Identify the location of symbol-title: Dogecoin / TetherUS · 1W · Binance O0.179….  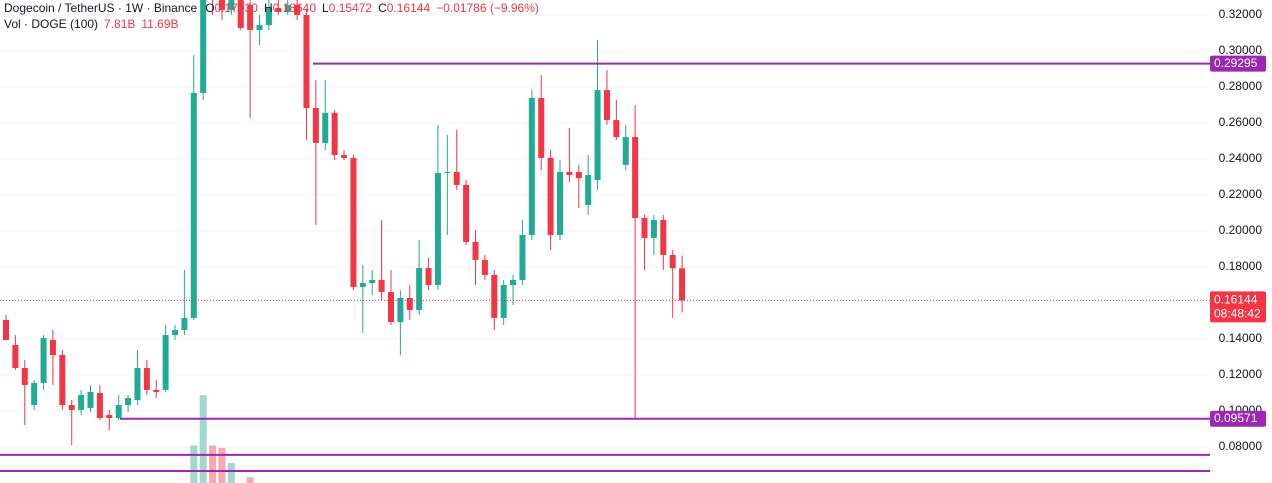
(271, 8).